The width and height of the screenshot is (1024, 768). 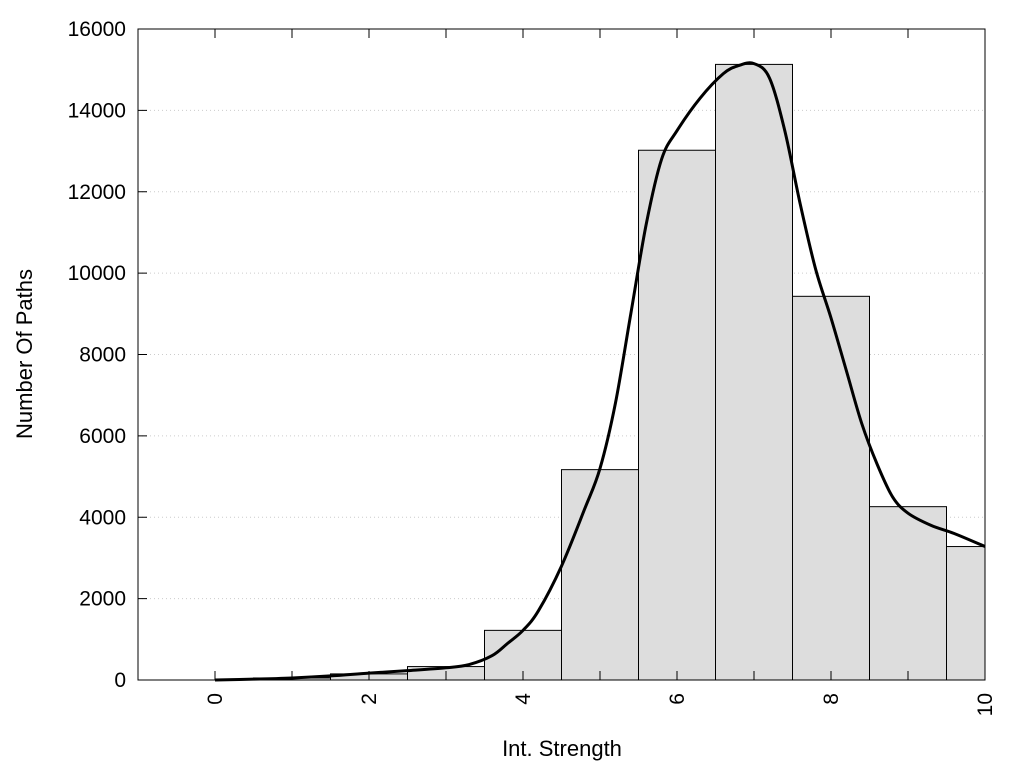 What do you see at coordinates (102, 436) in the screenshot?
I see `y-tick-label: 6000` at bounding box center [102, 436].